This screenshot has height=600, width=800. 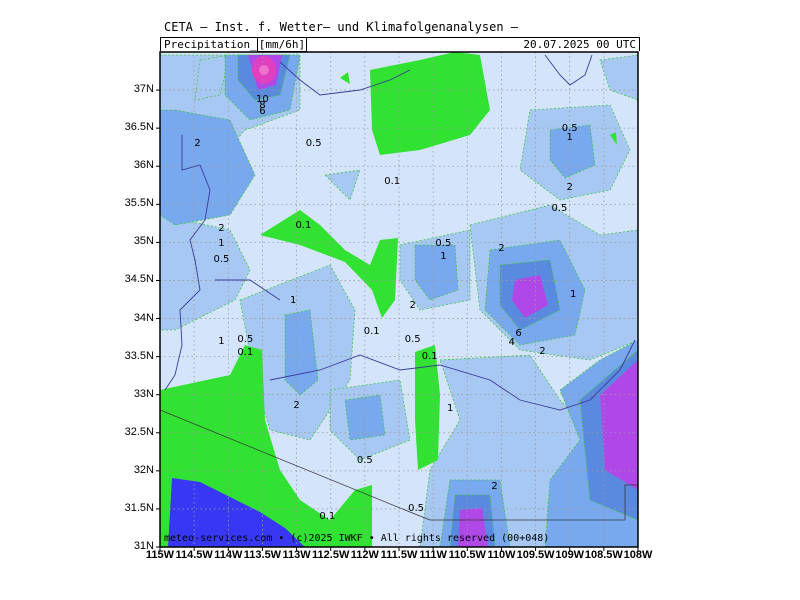 What do you see at coordinates (143, 241) in the screenshot?
I see `lat-tick-label: 35N` at bounding box center [143, 241].